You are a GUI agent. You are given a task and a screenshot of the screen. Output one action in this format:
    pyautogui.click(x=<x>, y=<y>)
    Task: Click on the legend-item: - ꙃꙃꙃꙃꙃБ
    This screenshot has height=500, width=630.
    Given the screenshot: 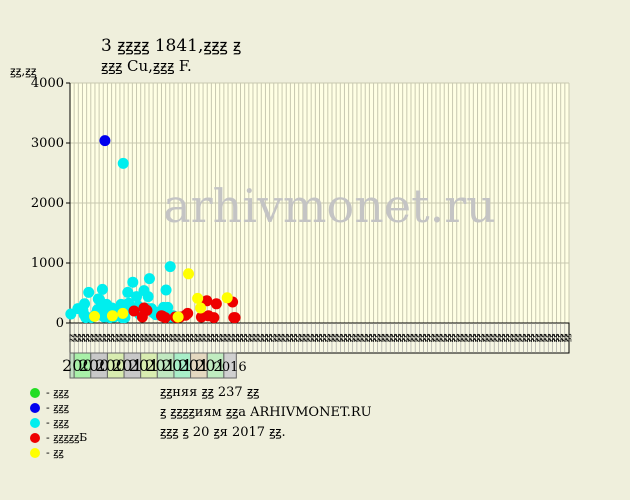 What is the action you would take?
    pyautogui.click(x=58, y=437)
    